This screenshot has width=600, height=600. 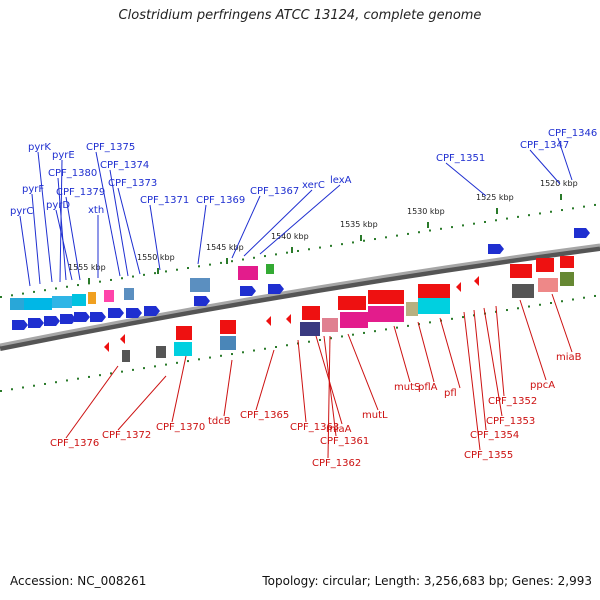 What do you see at coordinates (124, 165) in the screenshot?
I see `plus-gene-label: CPF_1374` at bounding box center [124, 165].